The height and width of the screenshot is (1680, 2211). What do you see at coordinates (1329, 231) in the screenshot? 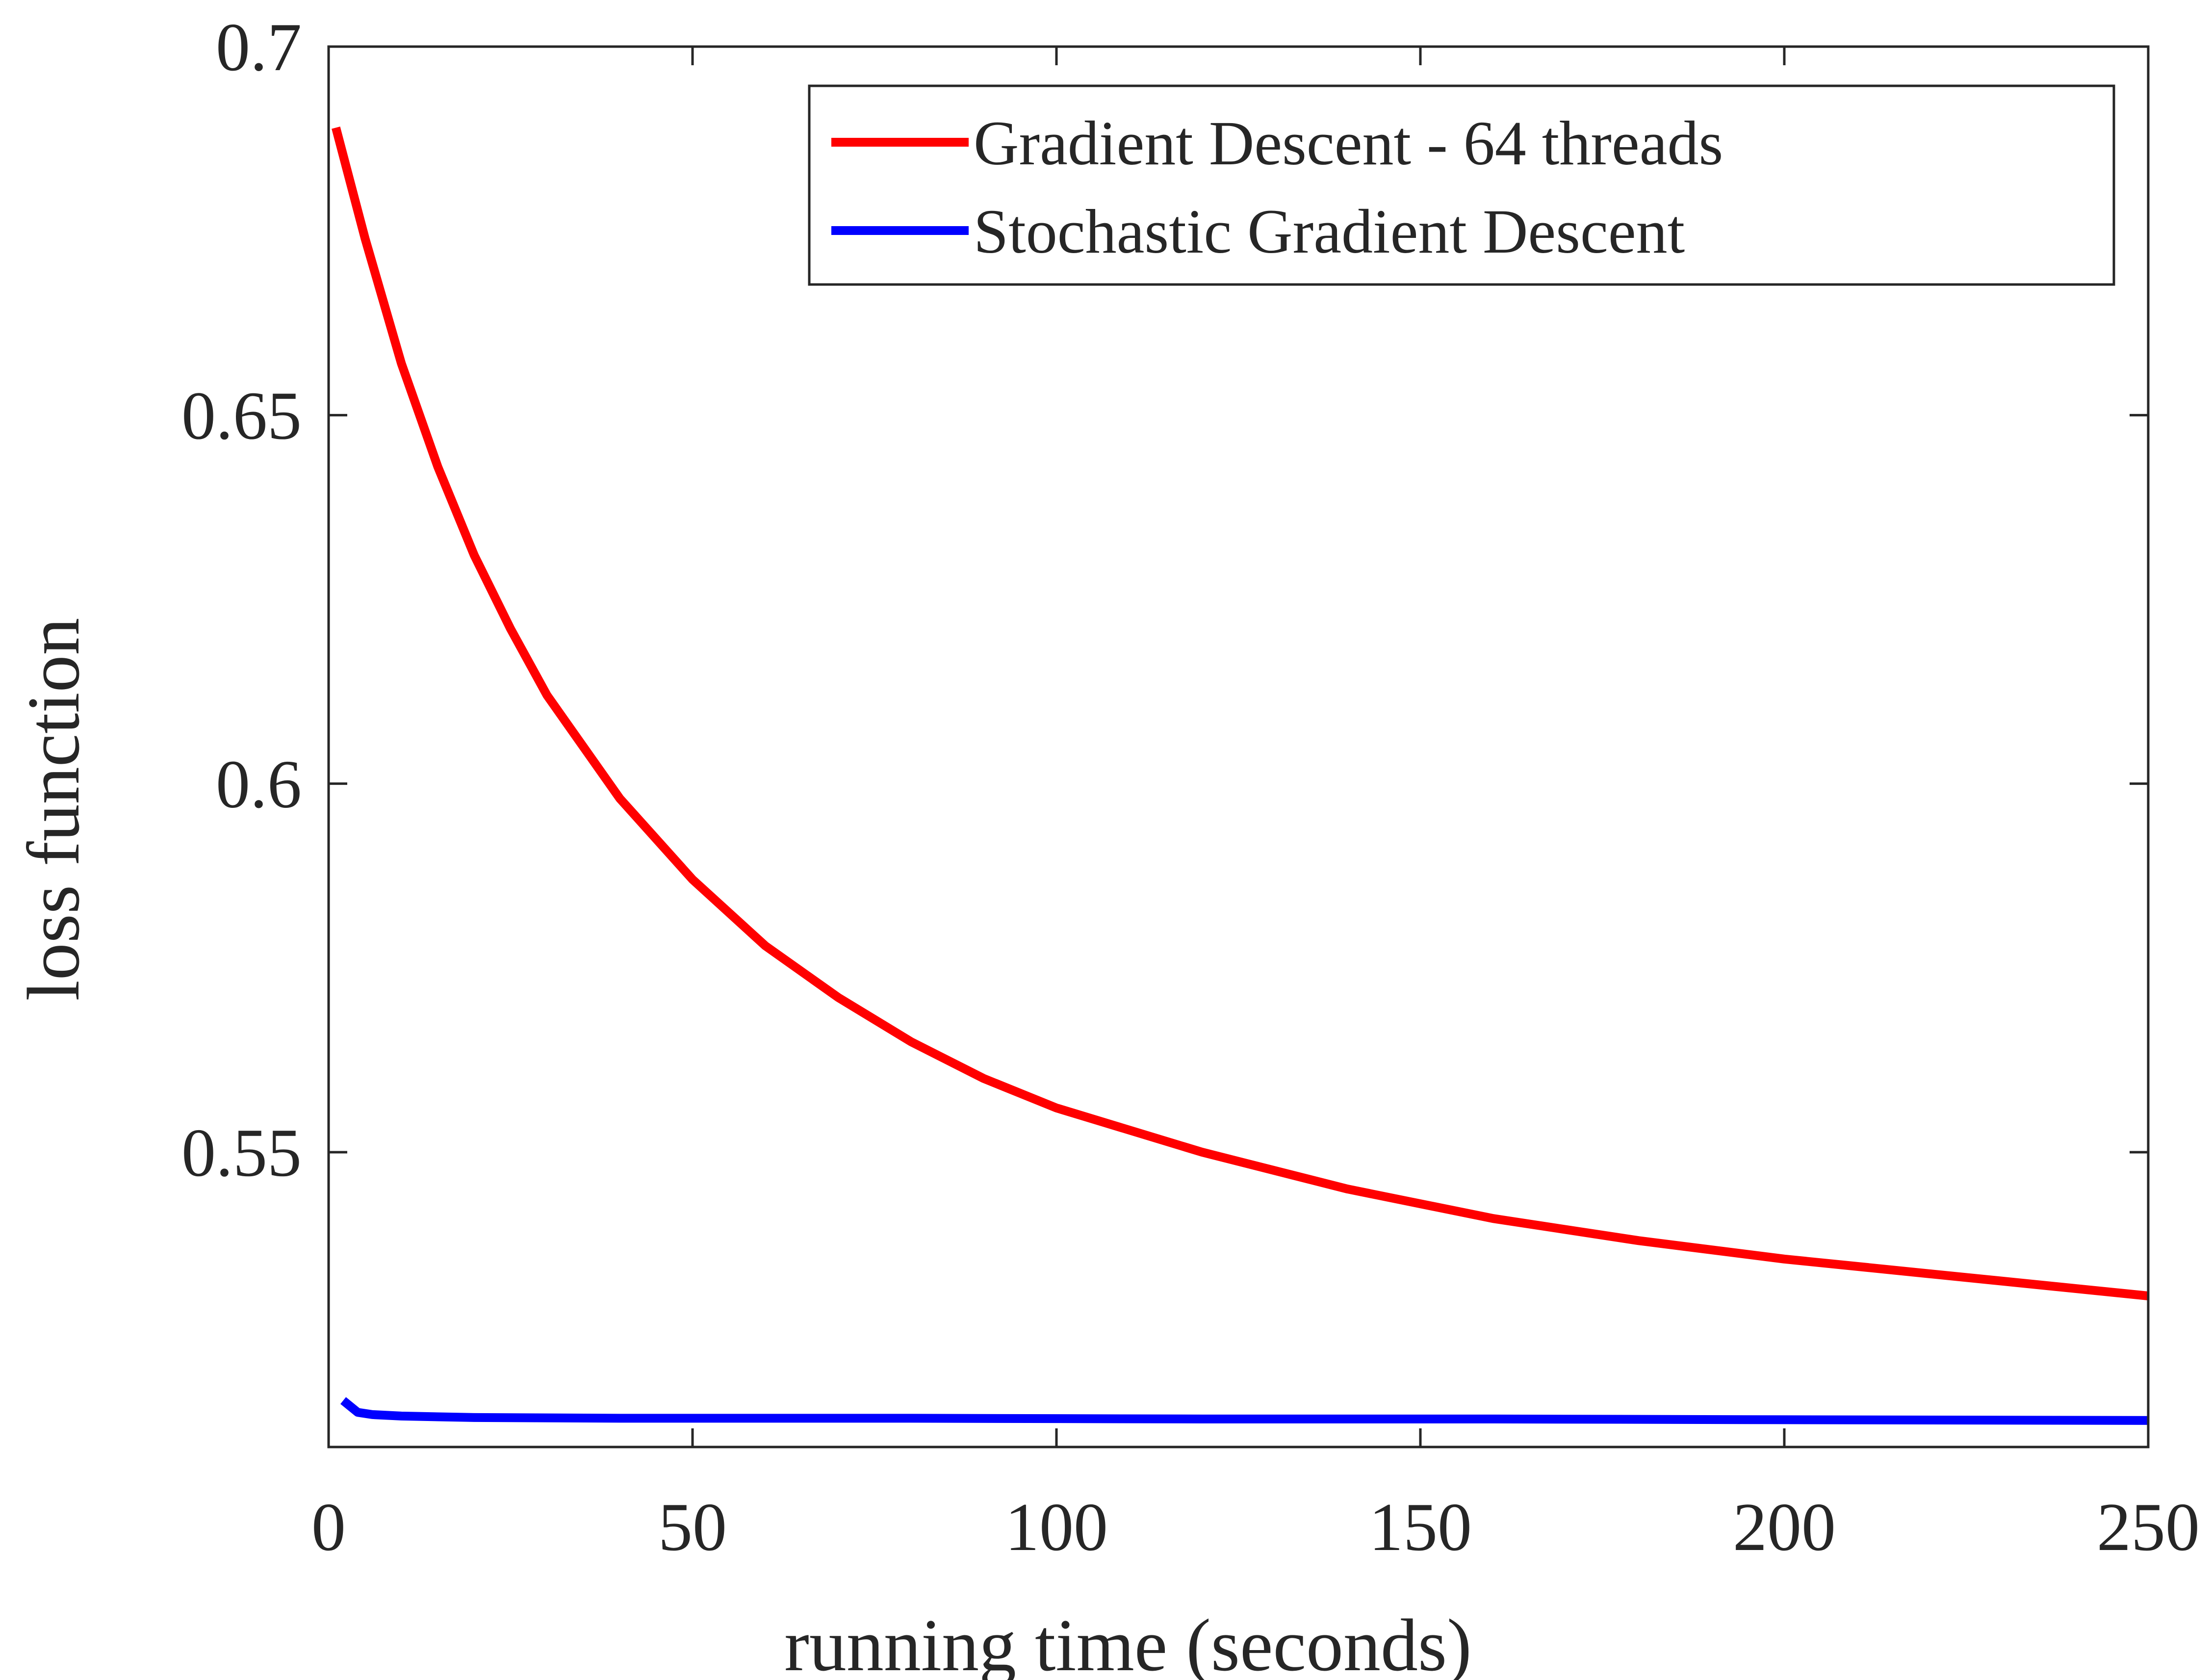
I see `legend-label-stochastic-gradient-descent: Stochastic Gradient Descent` at bounding box center [1329, 231].